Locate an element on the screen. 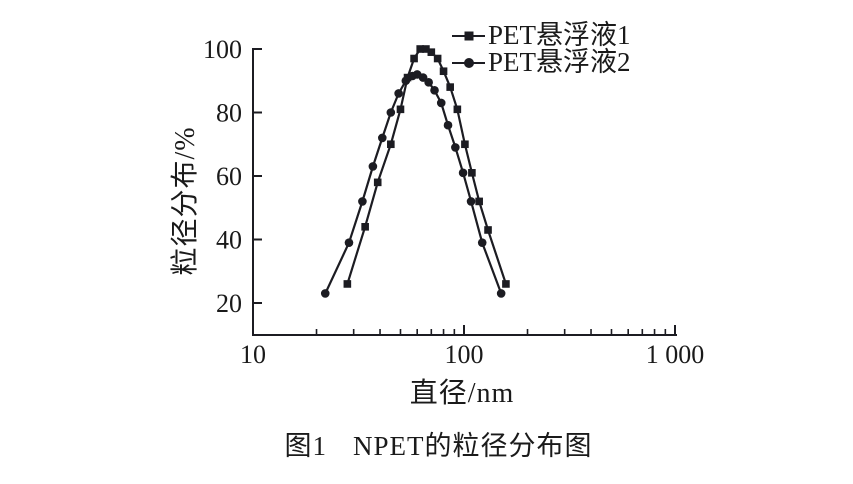 This screenshot has height=484, width=853. figure-caption: 图1 NPET的粒径分布图 is located at coordinates (438, 443).